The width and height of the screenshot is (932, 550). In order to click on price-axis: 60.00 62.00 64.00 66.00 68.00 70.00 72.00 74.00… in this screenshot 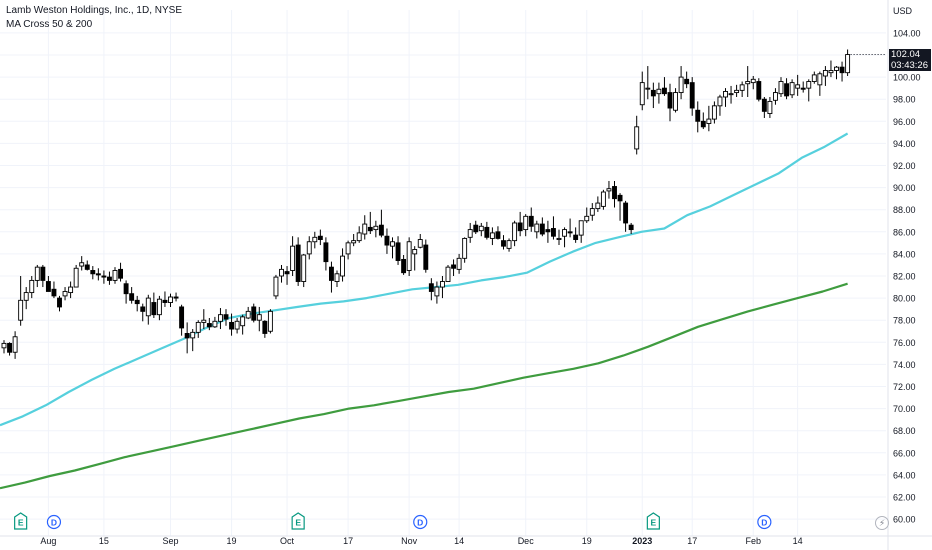, I will do `click(904, 275)`.